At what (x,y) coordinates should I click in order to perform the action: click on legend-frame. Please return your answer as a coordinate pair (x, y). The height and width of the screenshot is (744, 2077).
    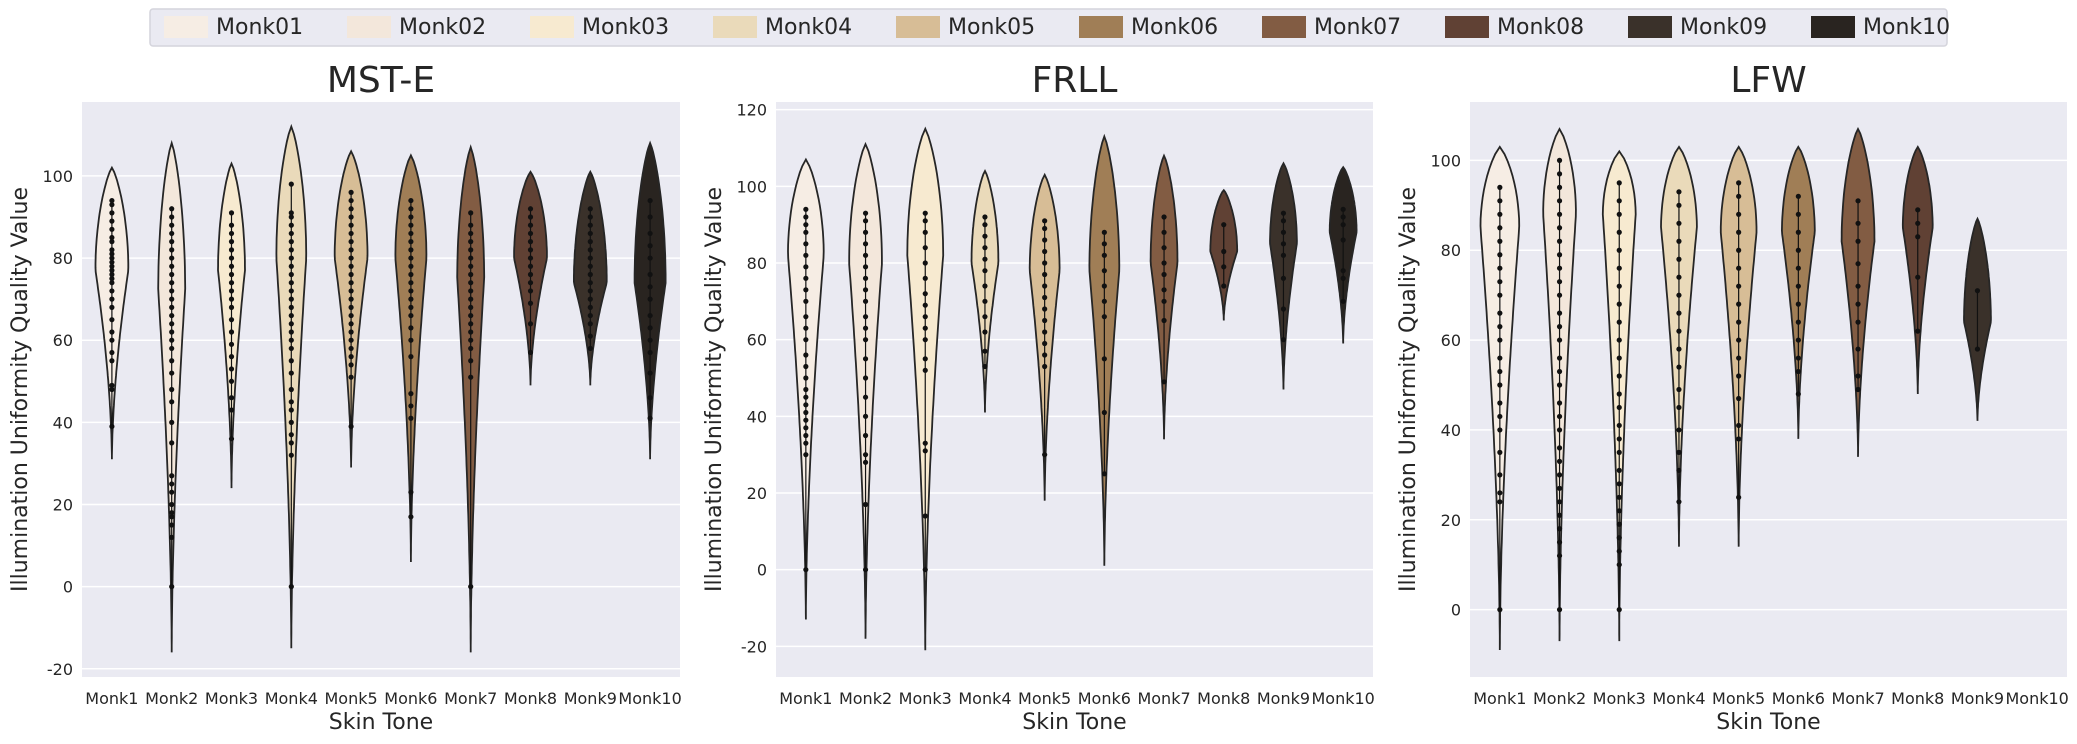
    Looking at the image, I should click on (1048, 27).